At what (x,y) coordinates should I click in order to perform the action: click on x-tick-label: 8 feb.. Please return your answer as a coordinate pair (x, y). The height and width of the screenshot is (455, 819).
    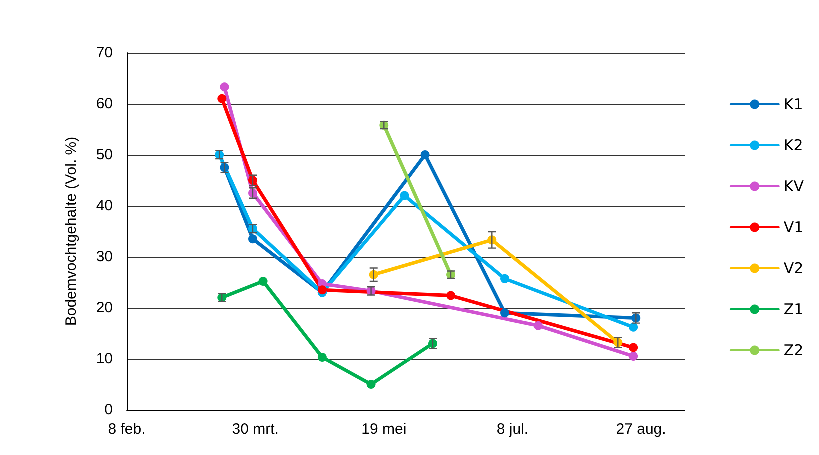
    Looking at the image, I should click on (127, 429).